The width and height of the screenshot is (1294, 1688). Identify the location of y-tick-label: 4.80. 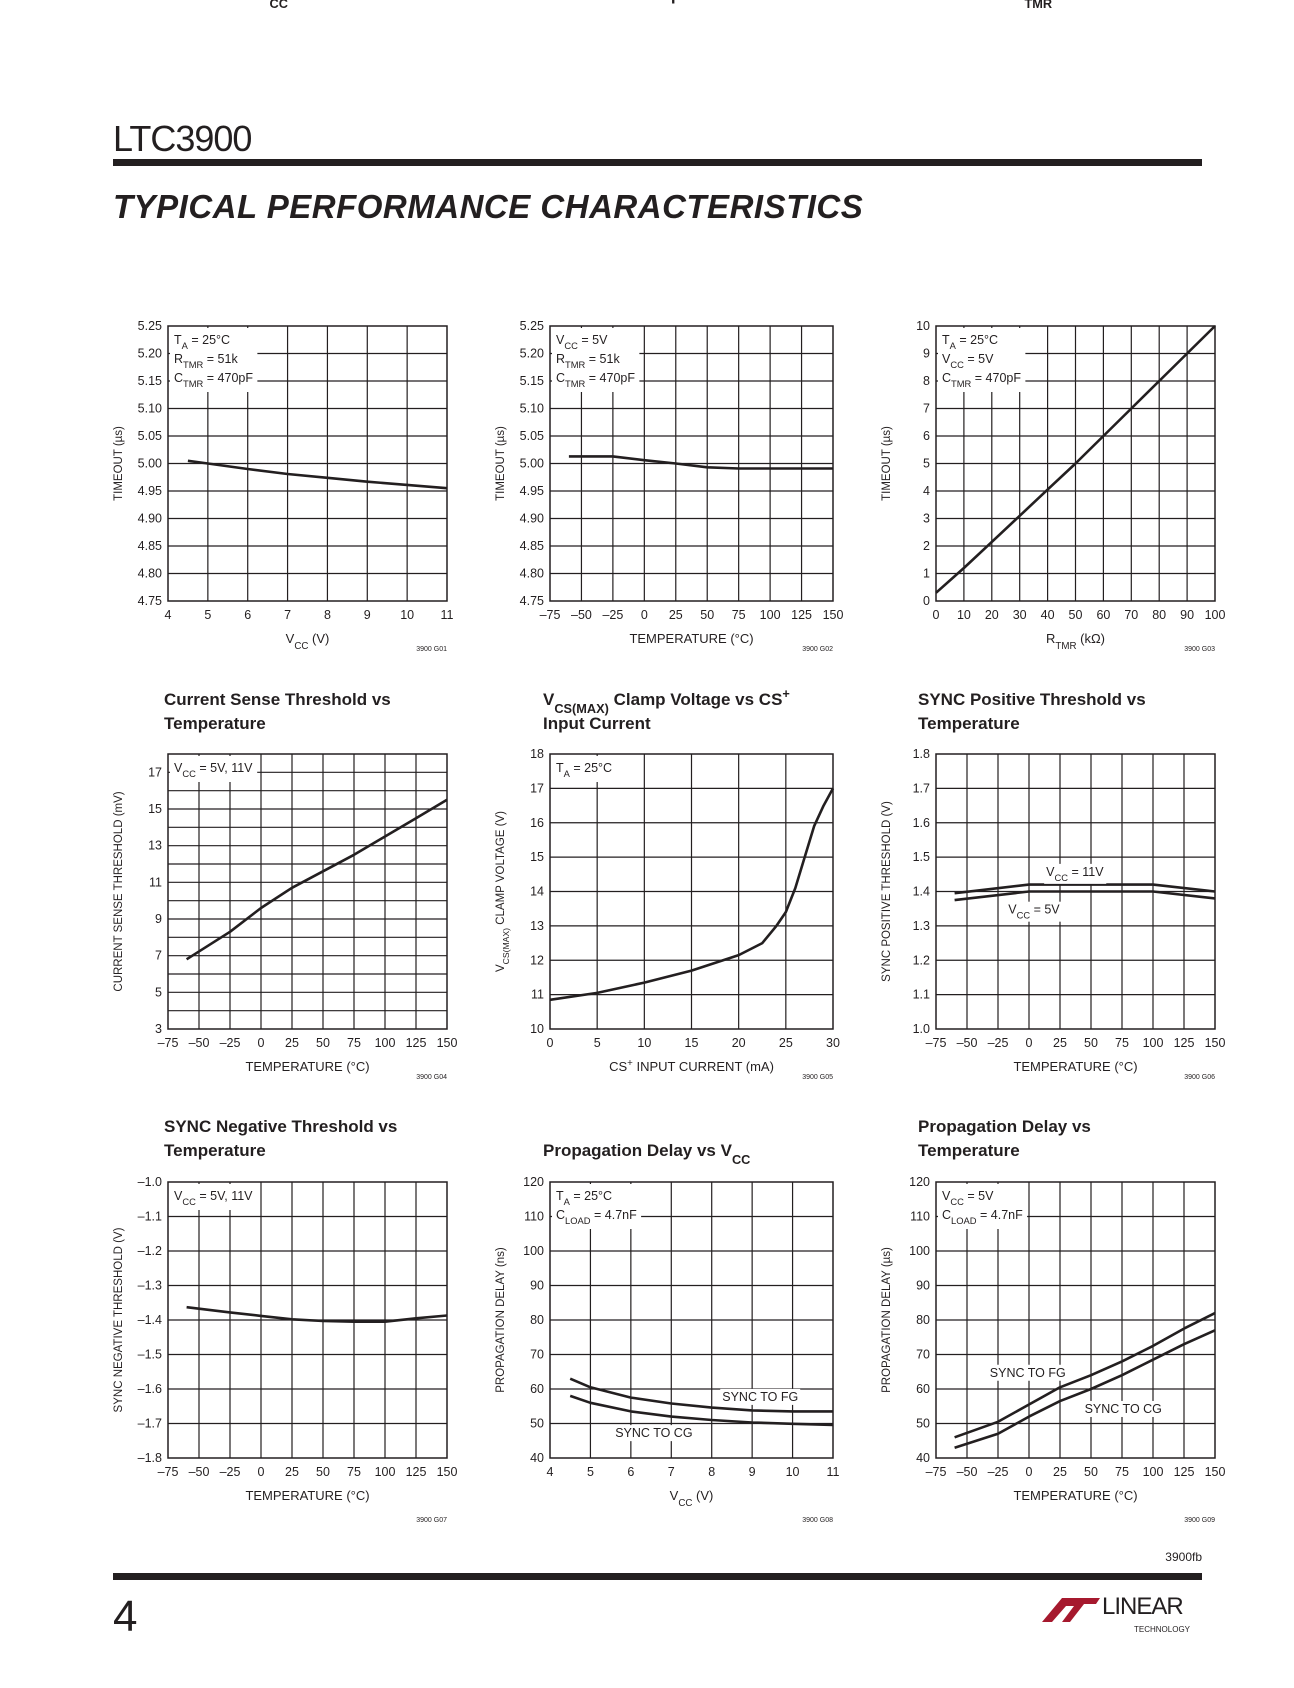
(150, 574).